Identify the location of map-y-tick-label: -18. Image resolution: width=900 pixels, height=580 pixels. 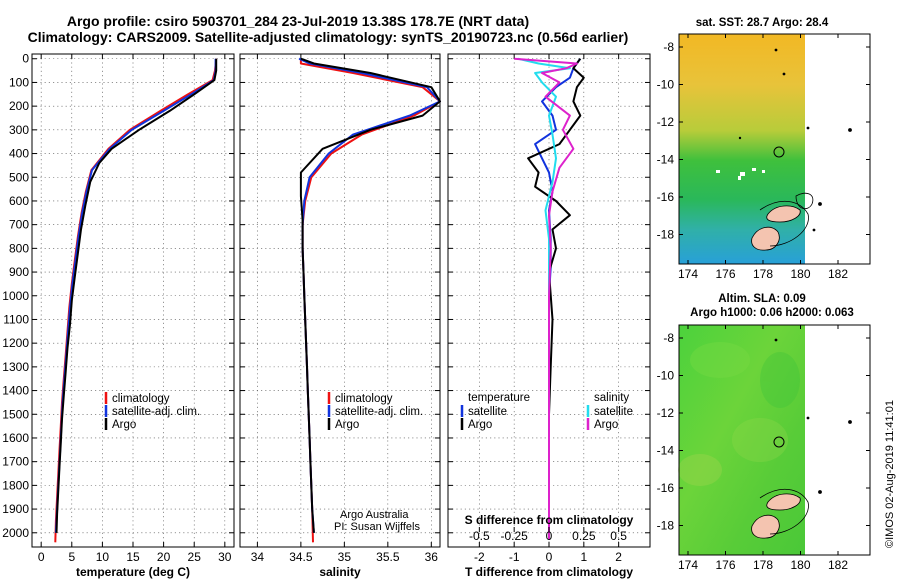
(666, 235).